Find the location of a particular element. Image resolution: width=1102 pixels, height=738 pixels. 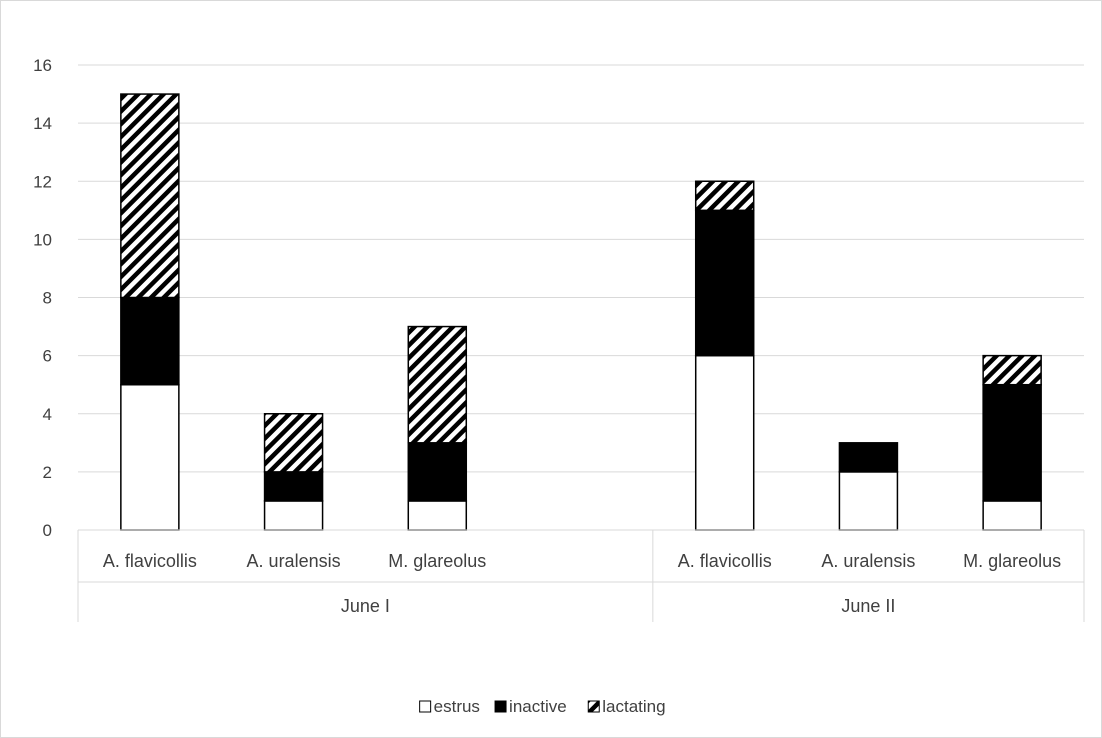

x-group-label: June II is located at coordinates (868, 606).